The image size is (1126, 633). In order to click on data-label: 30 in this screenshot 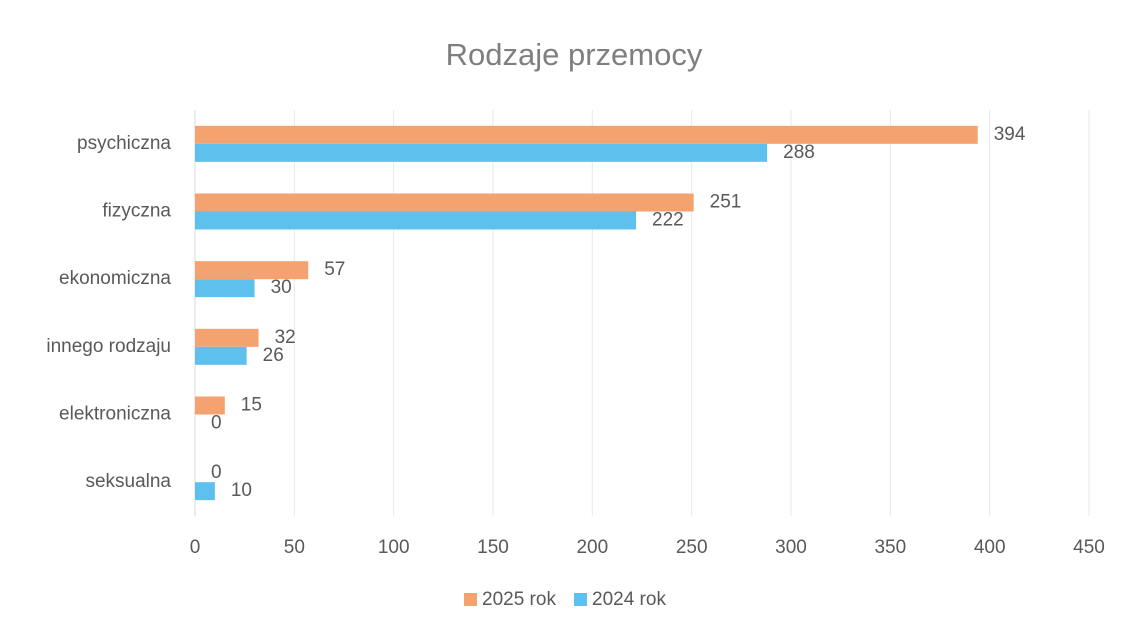, I will do `click(281, 287)`.